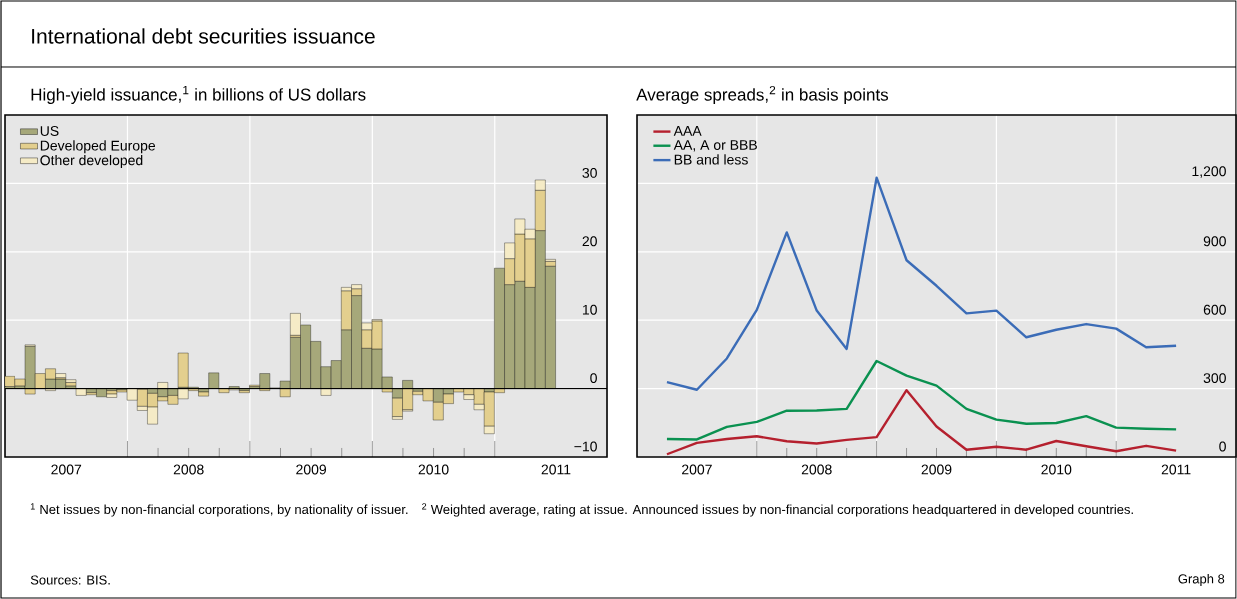  Describe the element at coordinates (585, 446) in the screenshot. I see `y-tick-label: −10` at that location.